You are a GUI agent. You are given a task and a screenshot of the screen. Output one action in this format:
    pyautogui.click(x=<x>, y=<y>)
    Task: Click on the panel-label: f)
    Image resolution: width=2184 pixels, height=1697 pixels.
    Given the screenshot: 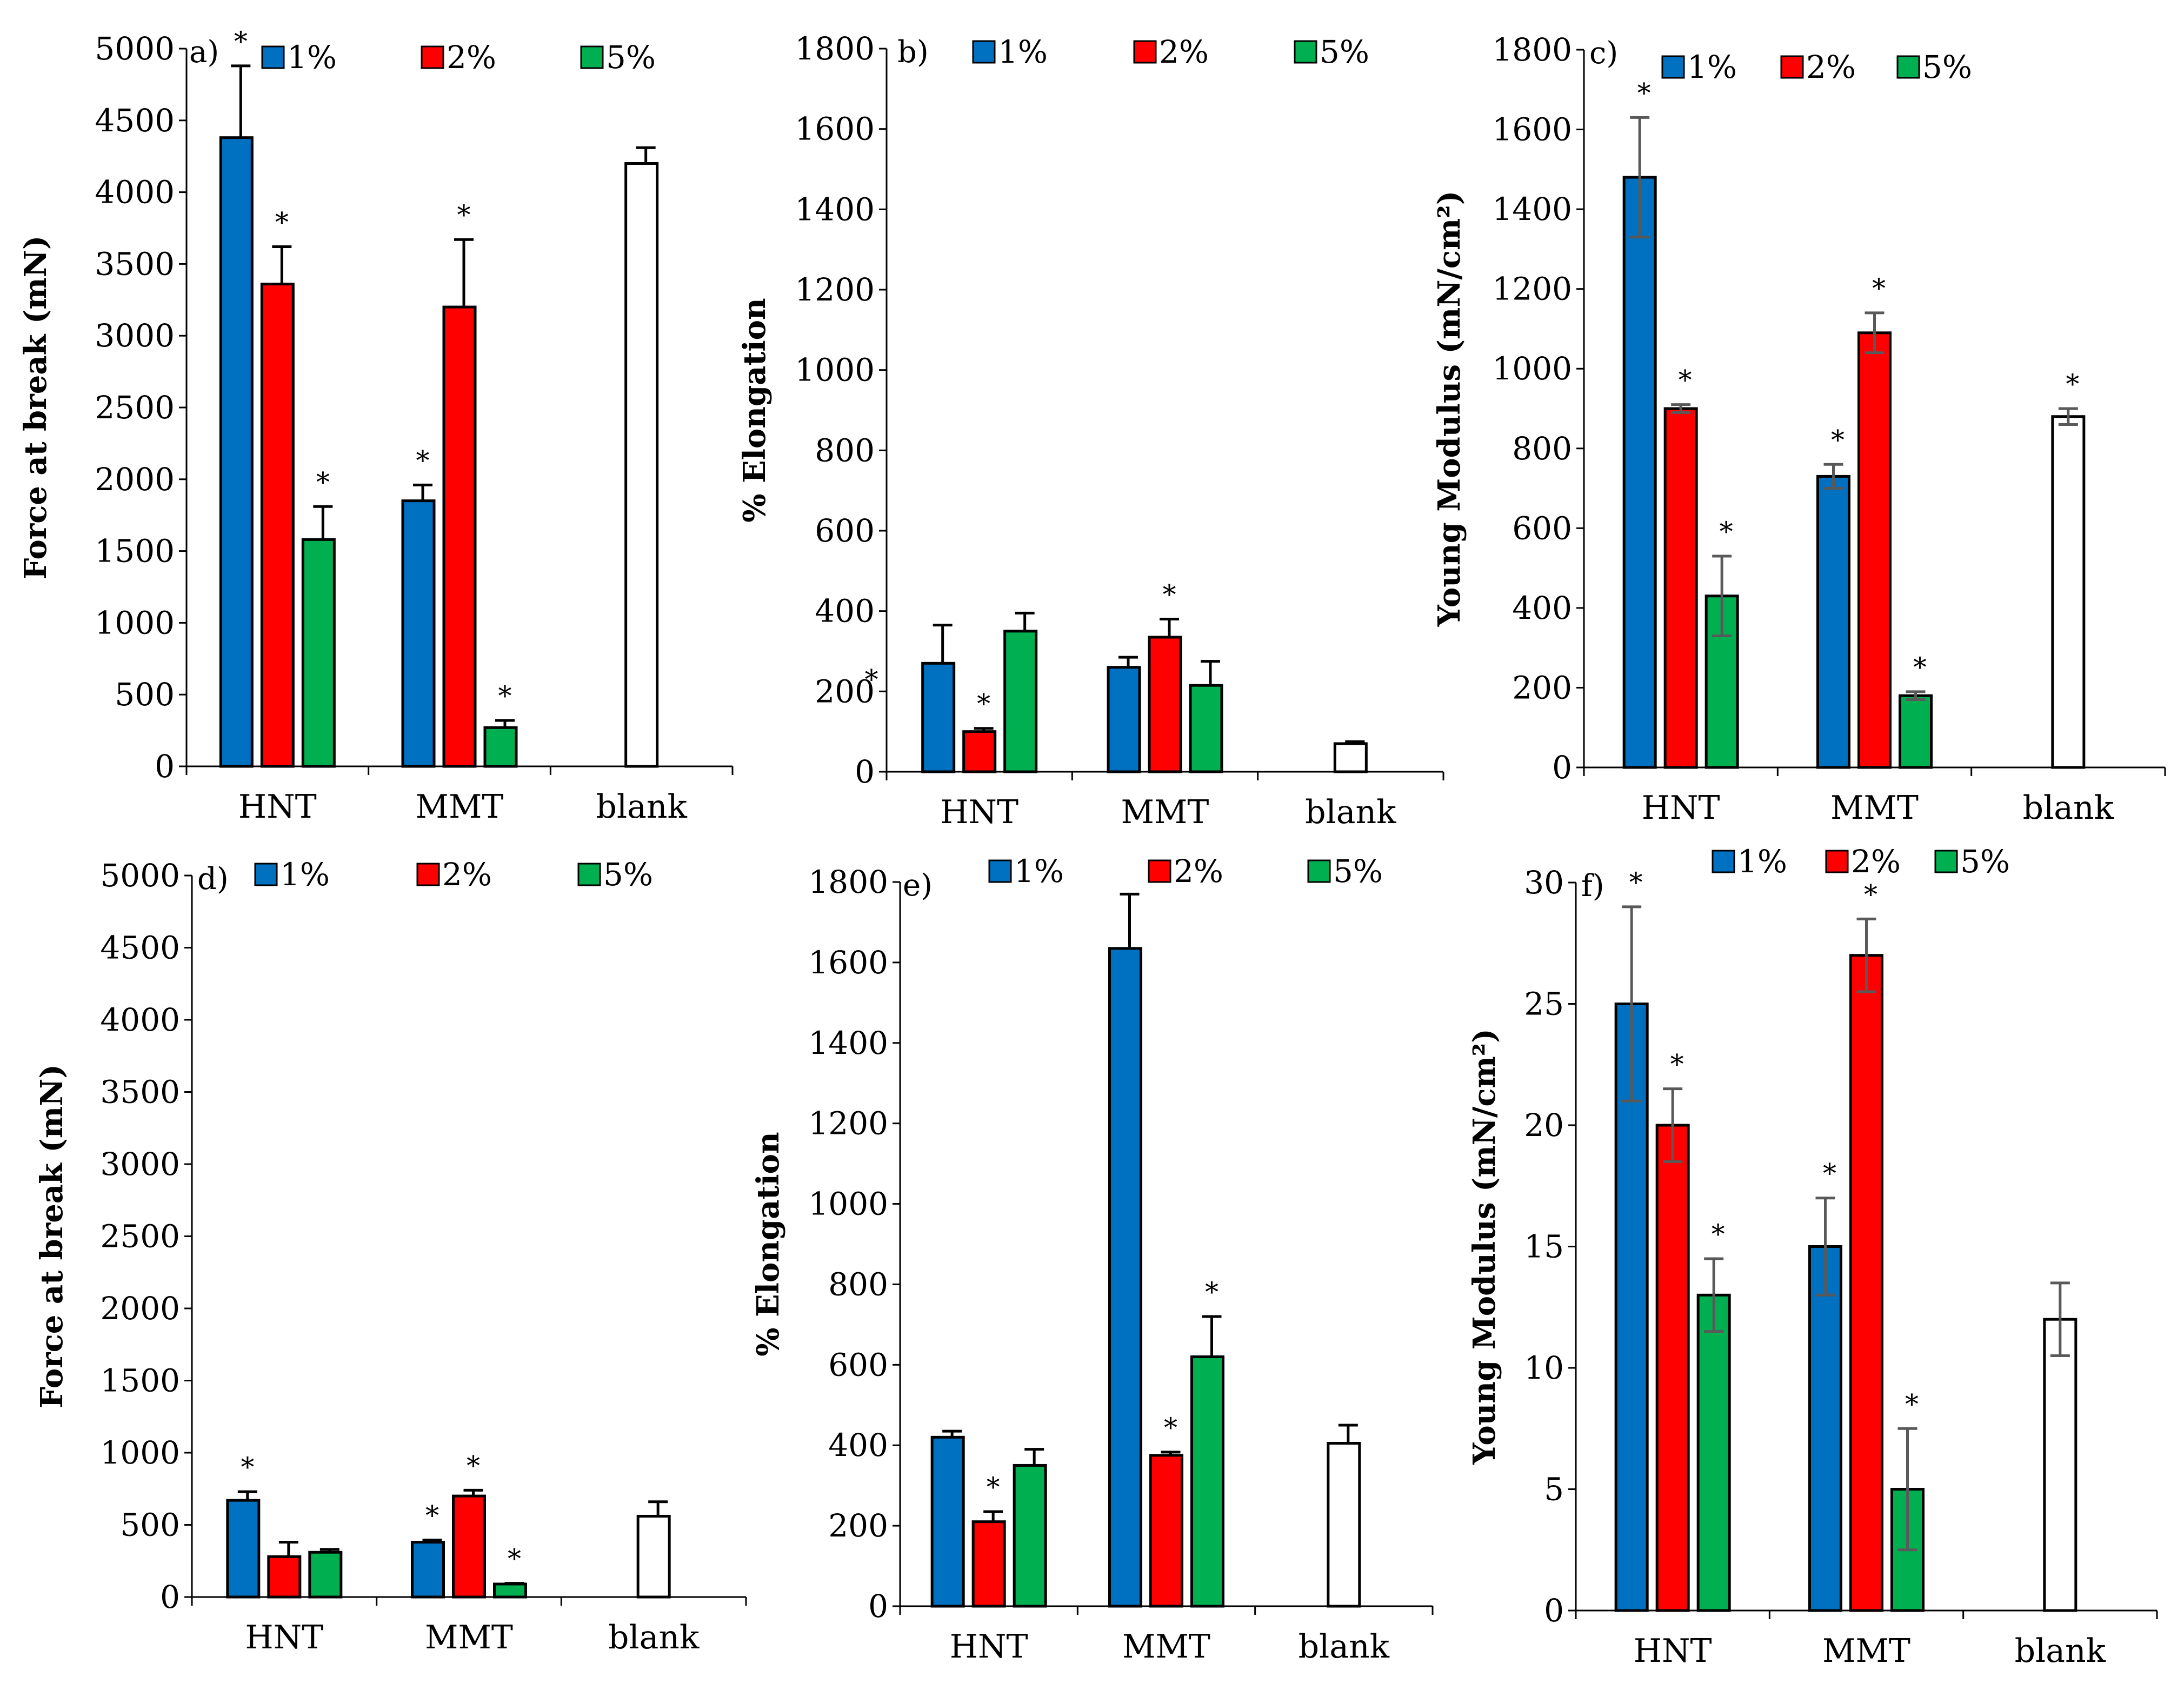 What is the action you would take?
    pyautogui.click(x=1593, y=886)
    